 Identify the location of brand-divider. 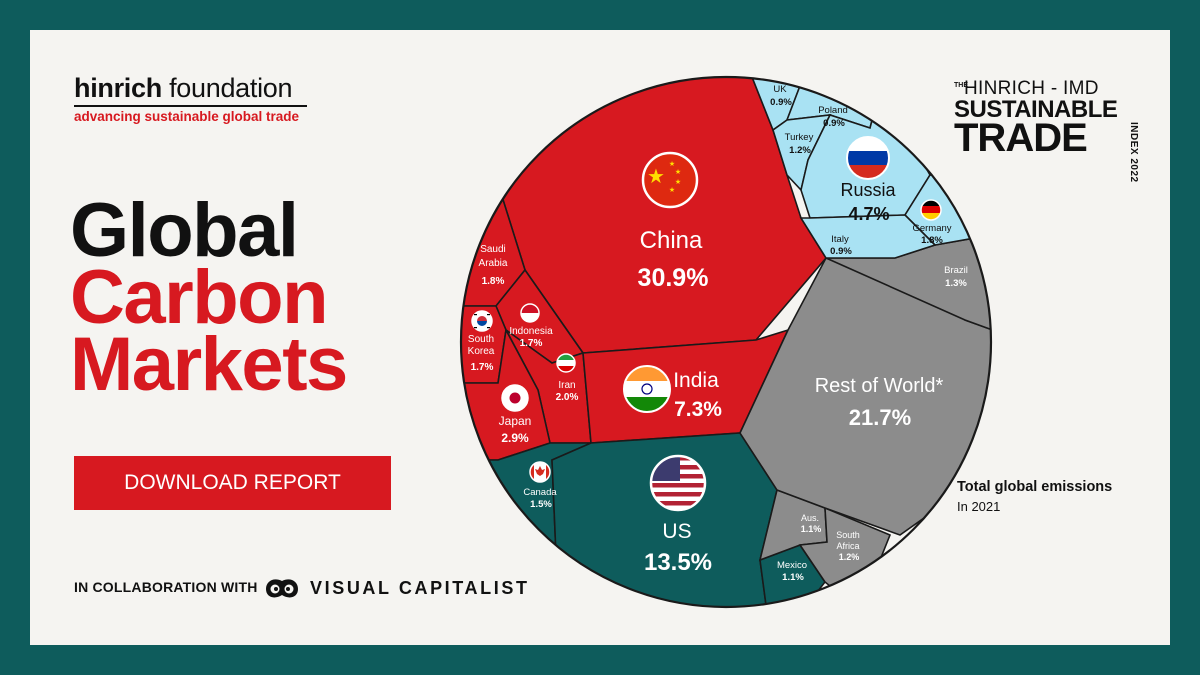
(190, 106).